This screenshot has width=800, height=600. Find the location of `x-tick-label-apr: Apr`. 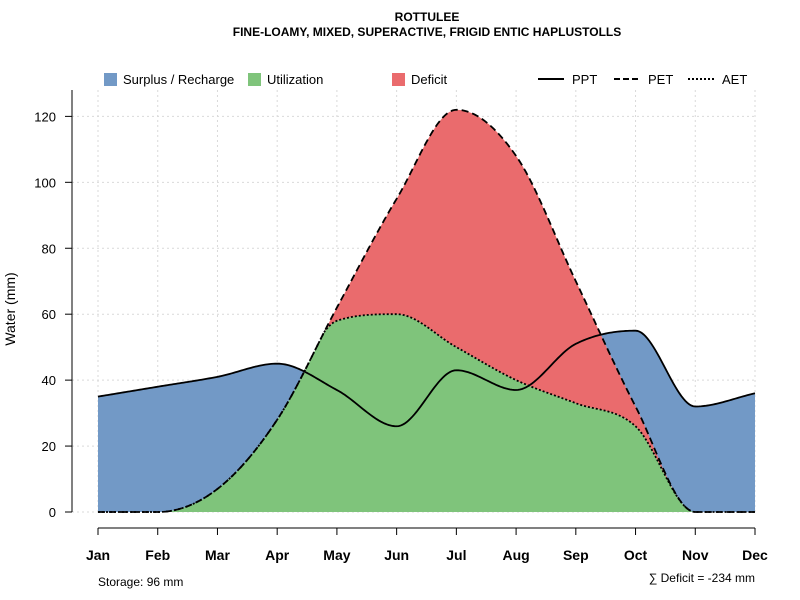

x-tick-label-apr: Apr is located at coordinates (277, 555).